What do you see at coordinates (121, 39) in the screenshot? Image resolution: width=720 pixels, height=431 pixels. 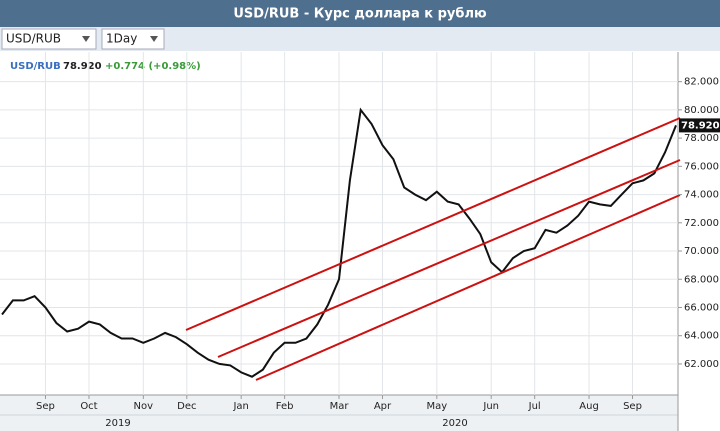 I see `interval-select-text: 1Day` at bounding box center [121, 39].